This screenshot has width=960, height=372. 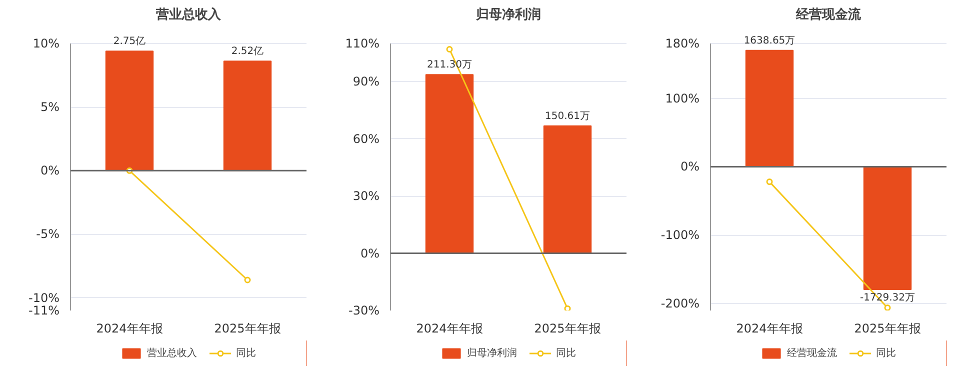 I want to click on y-tick-label: 5%, so click(x=50, y=107).